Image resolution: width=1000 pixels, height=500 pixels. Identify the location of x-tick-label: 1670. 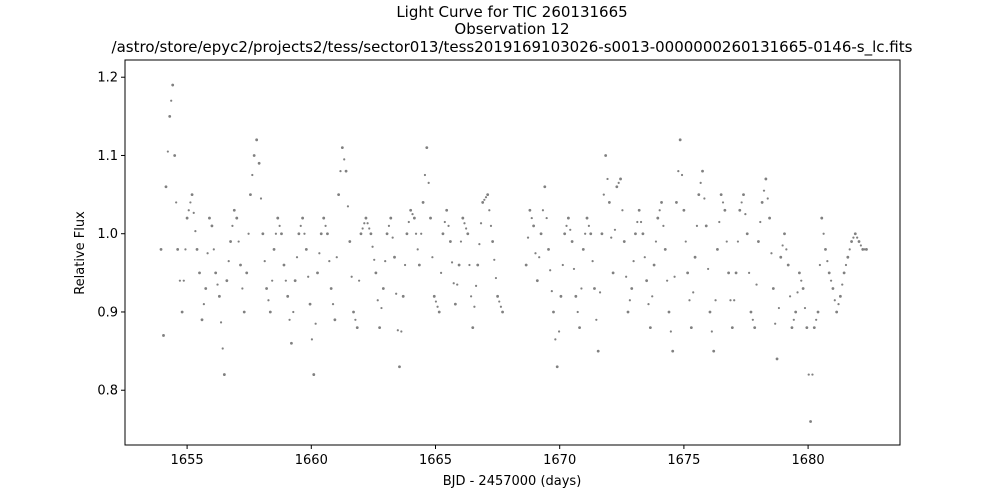
(559, 460).